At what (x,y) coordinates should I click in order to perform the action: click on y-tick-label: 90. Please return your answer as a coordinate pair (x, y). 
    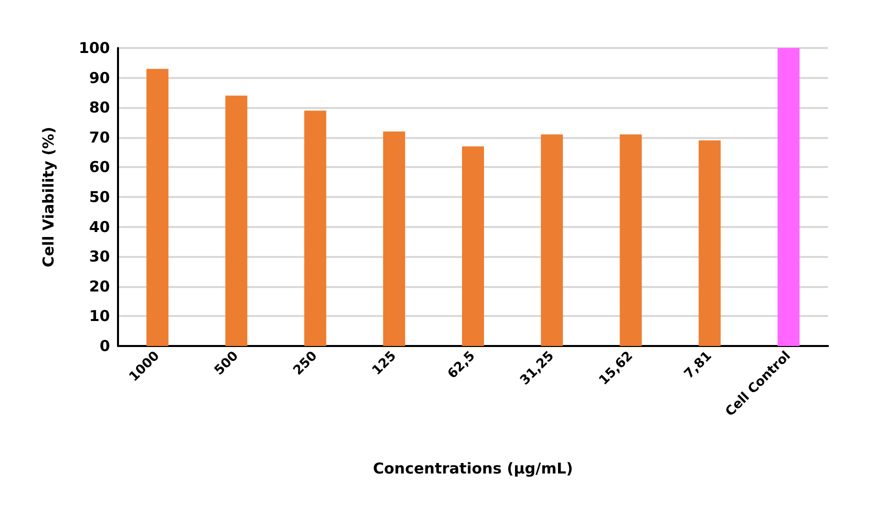
    Looking at the image, I should click on (99, 77).